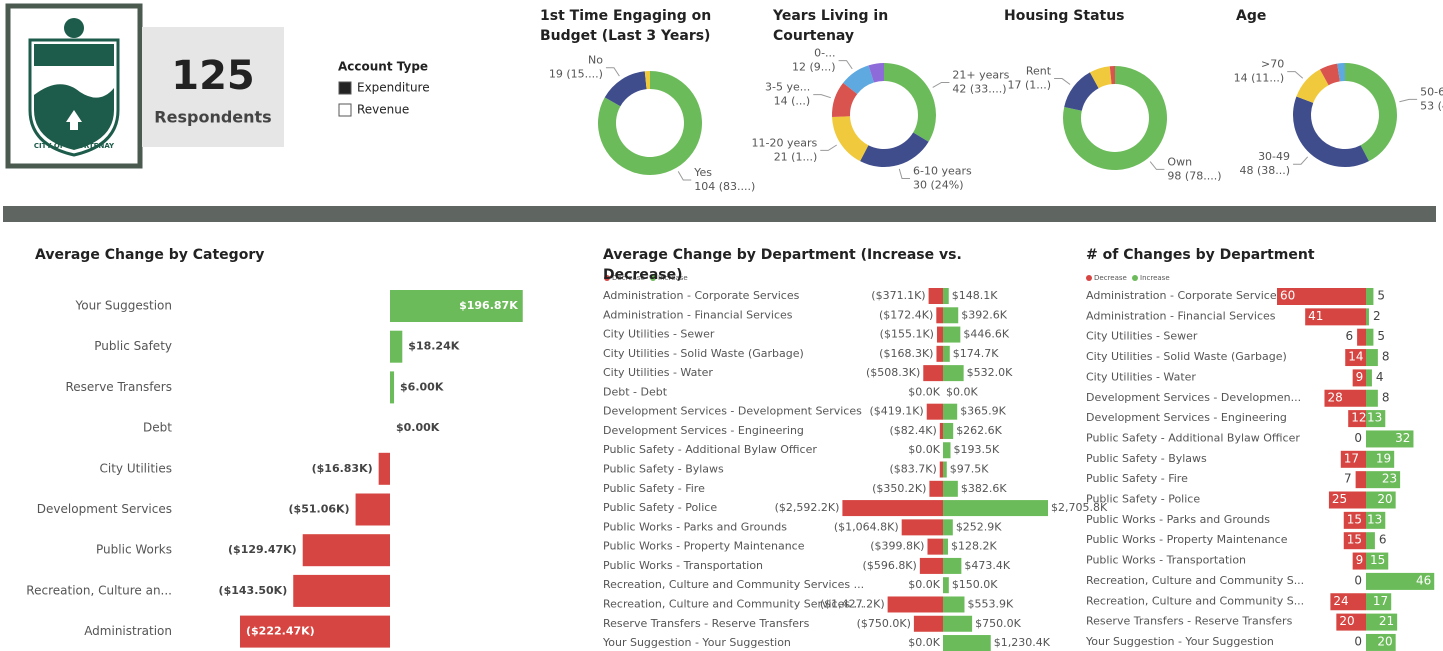 This screenshot has height=651, width=1443. What do you see at coordinates (984, 488) in the screenshot?
I see `value-label: $382.6K` at bounding box center [984, 488].